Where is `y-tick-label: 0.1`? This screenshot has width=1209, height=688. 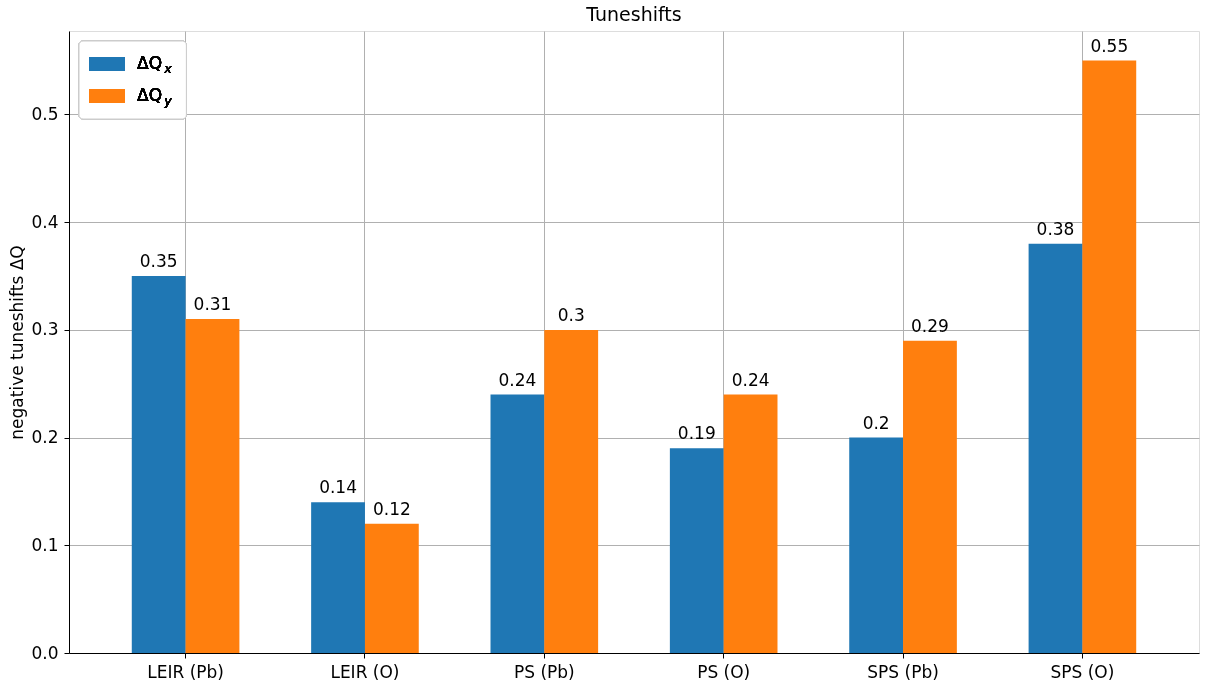
y-tick-label: 0.1 is located at coordinates (45, 544).